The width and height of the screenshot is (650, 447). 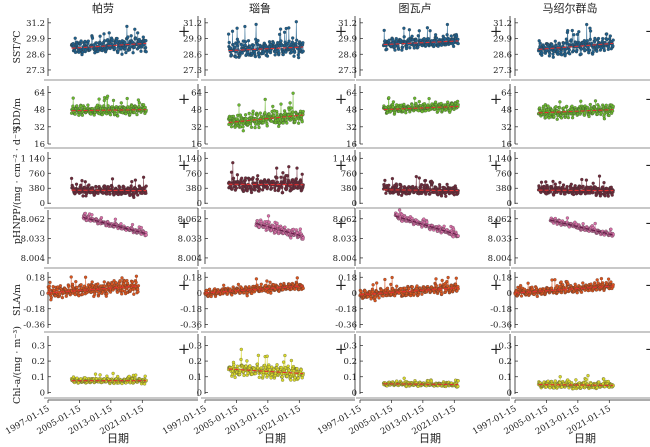 I want to click on trend-significance-marker: +, so click(x=647, y=31).